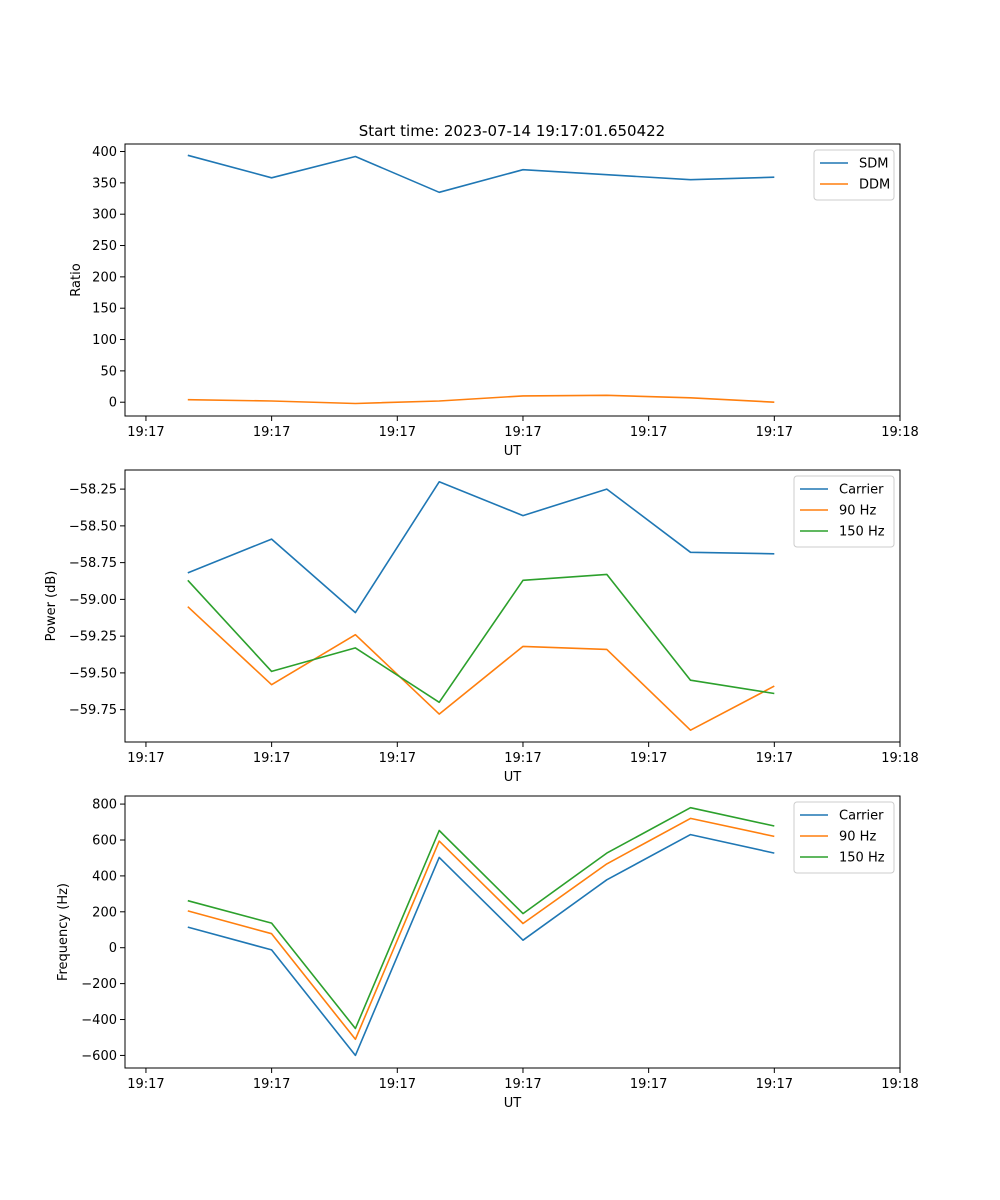 Image resolution: width=1000 pixels, height=1200 pixels. What do you see at coordinates (104, 309) in the screenshot?
I see `ratio-y-tick-label: 150` at bounding box center [104, 309].